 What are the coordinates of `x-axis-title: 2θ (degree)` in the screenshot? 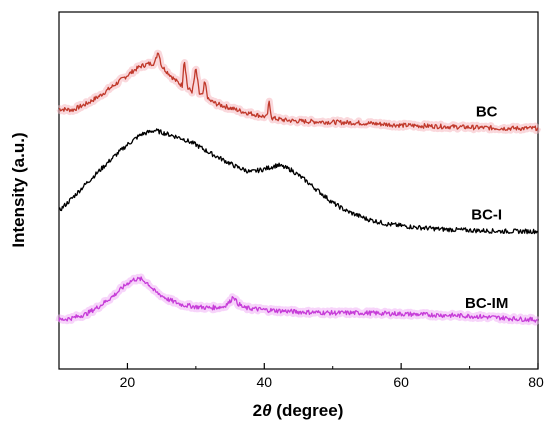 It's located at (298, 410).